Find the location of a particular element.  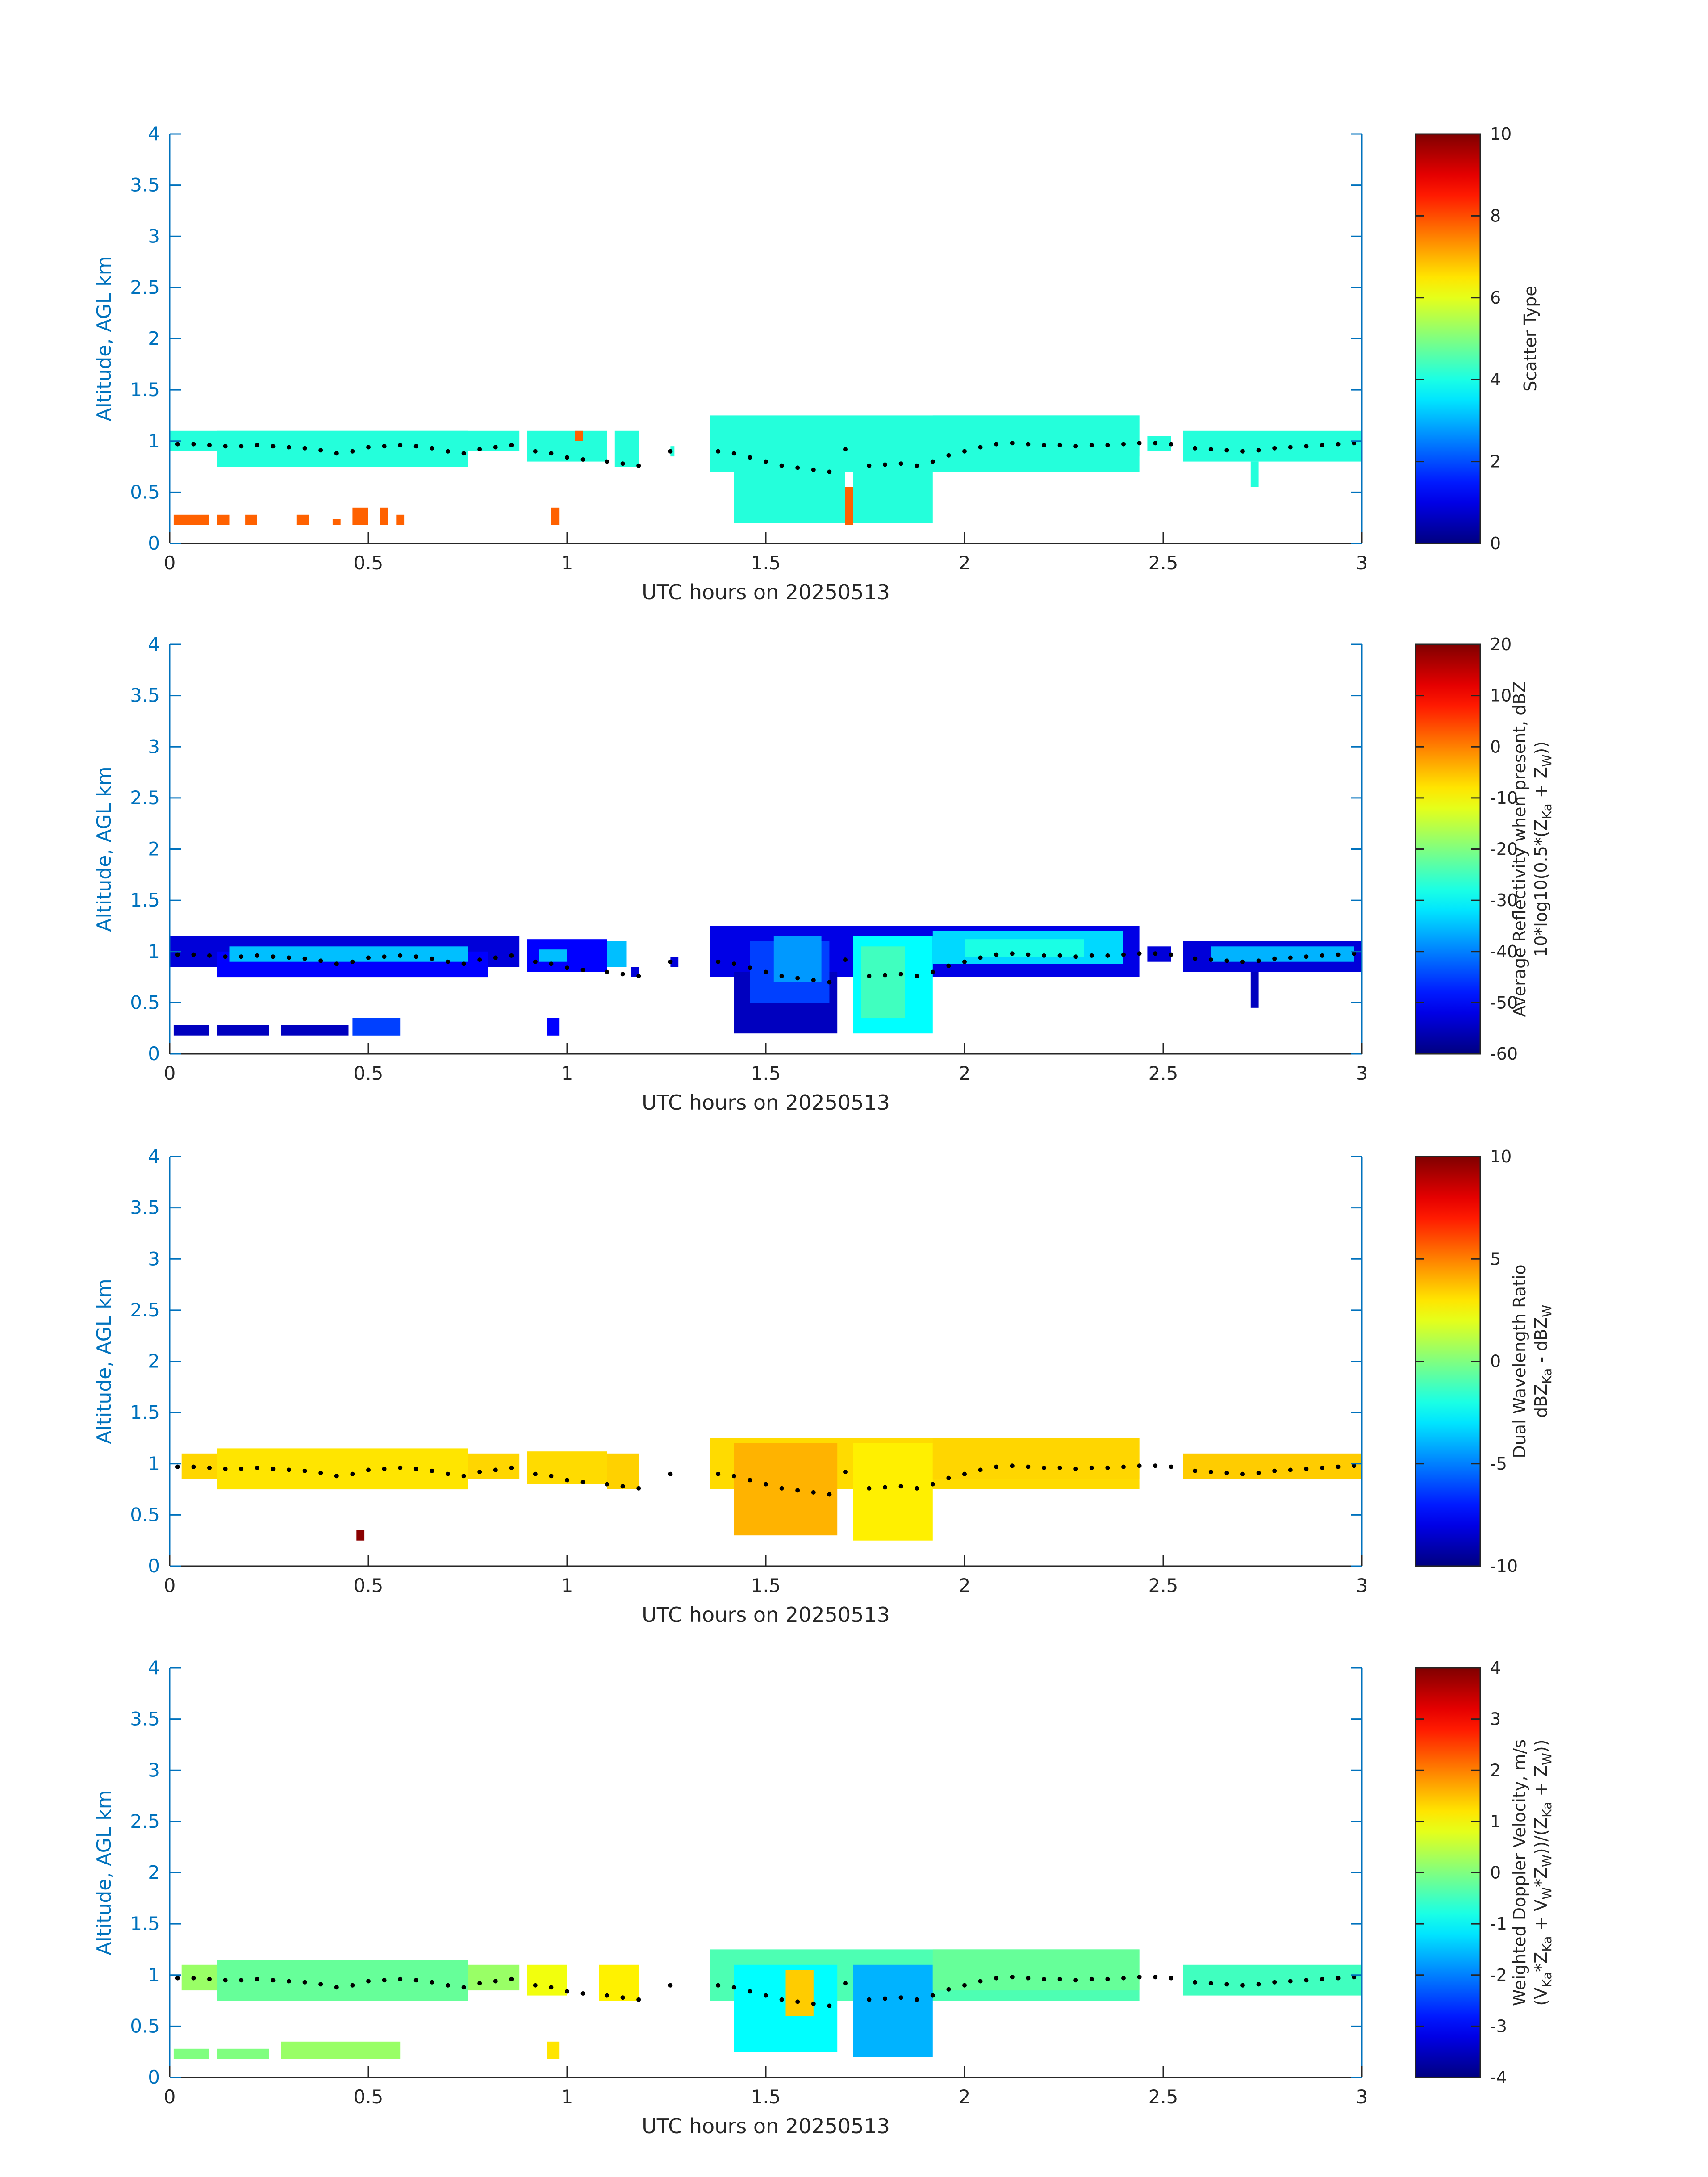

colorbar-tick-label: 10 is located at coordinates (1501, 1156).